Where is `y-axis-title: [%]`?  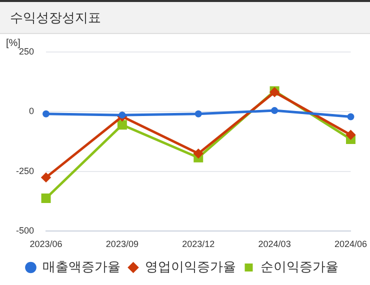
y-axis-title: [%] is located at coordinates (13, 43).